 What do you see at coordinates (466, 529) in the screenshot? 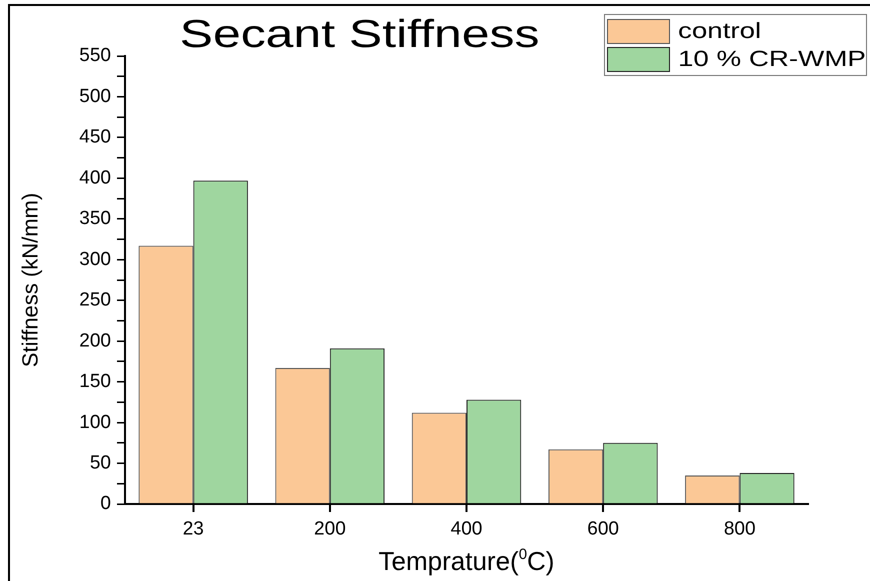
I see `x-tick-label: 400` at bounding box center [466, 529].